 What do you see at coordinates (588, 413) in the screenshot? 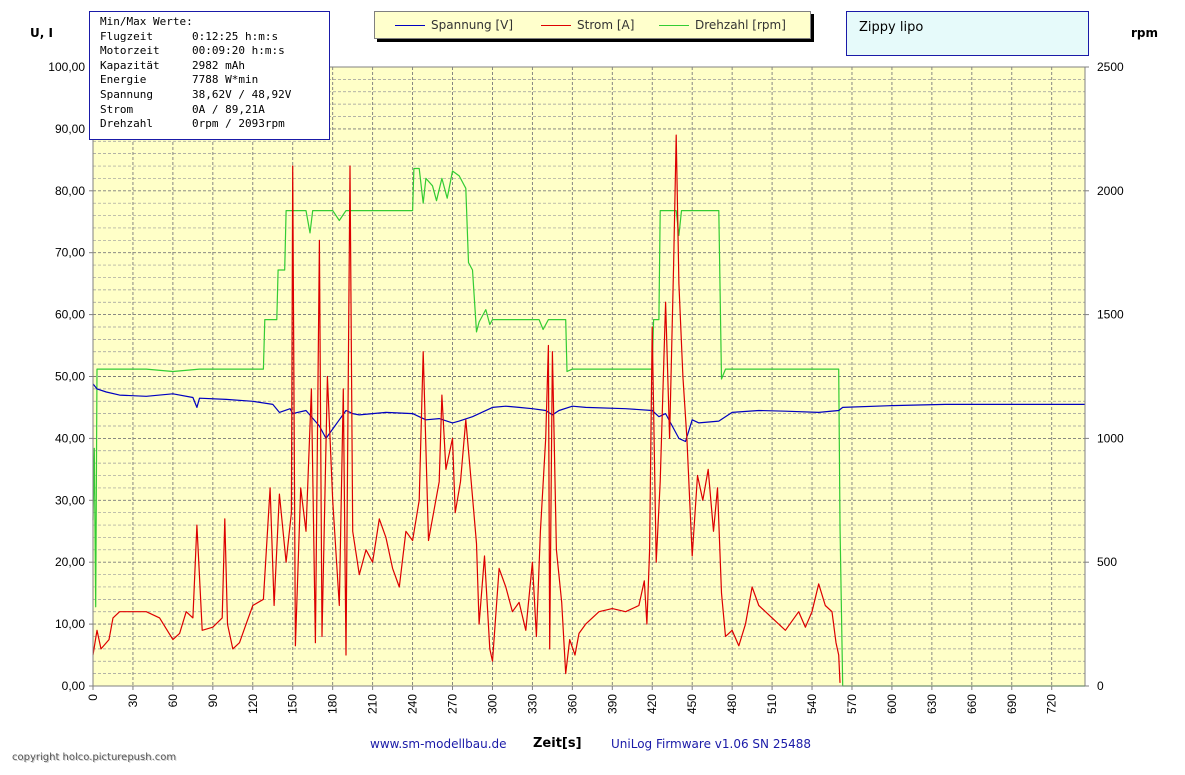
I see `series-line-spannung` at bounding box center [588, 413].